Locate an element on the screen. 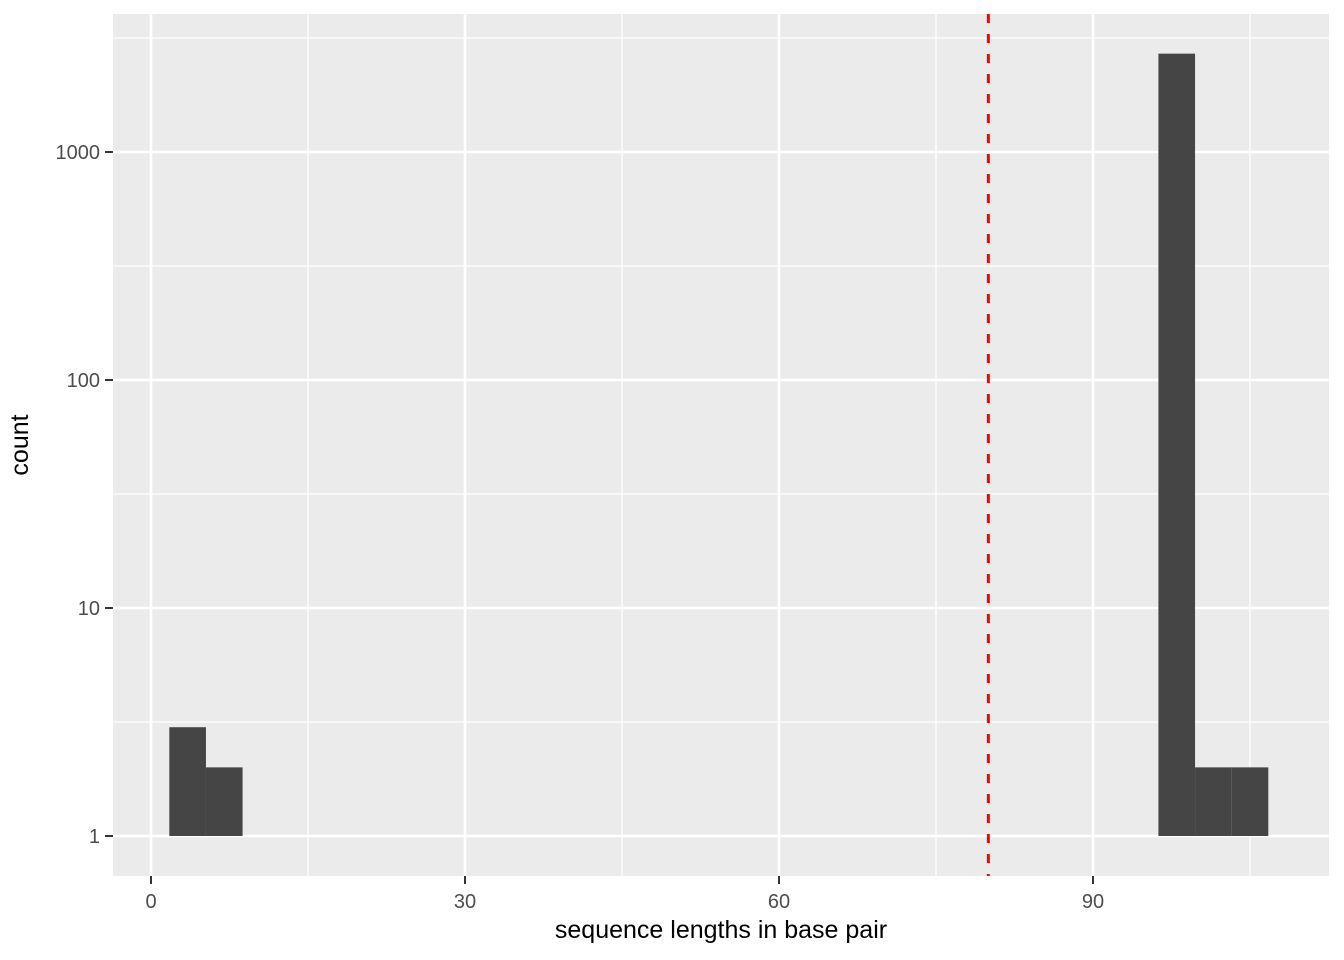 This screenshot has height=960, width=1344. x-tick-label: 60 is located at coordinates (779, 902).